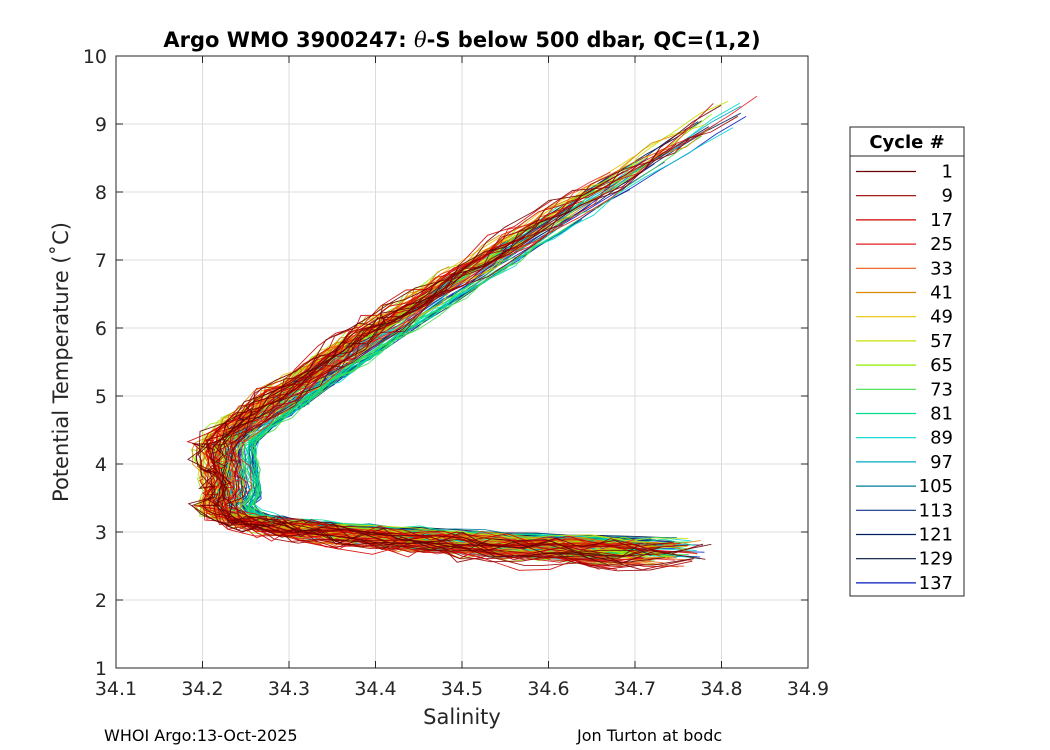 The width and height of the screenshot is (1050, 750). I want to click on title-prefix: Argo WMO 3900247:, so click(288, 40).